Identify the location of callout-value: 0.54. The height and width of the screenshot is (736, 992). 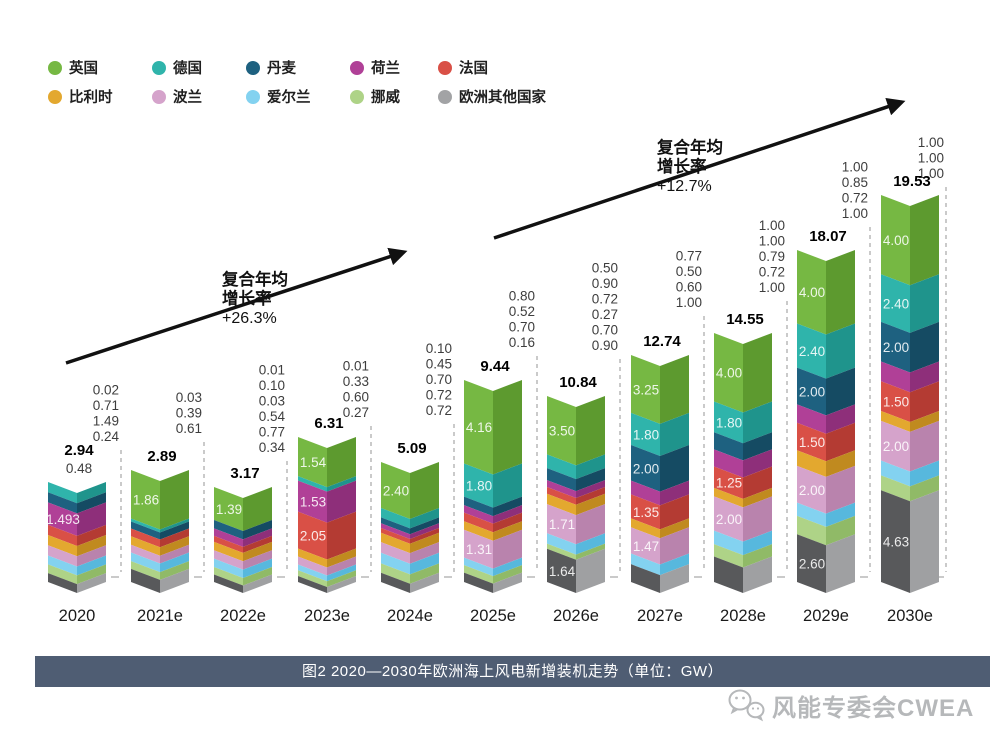
(272, 416).